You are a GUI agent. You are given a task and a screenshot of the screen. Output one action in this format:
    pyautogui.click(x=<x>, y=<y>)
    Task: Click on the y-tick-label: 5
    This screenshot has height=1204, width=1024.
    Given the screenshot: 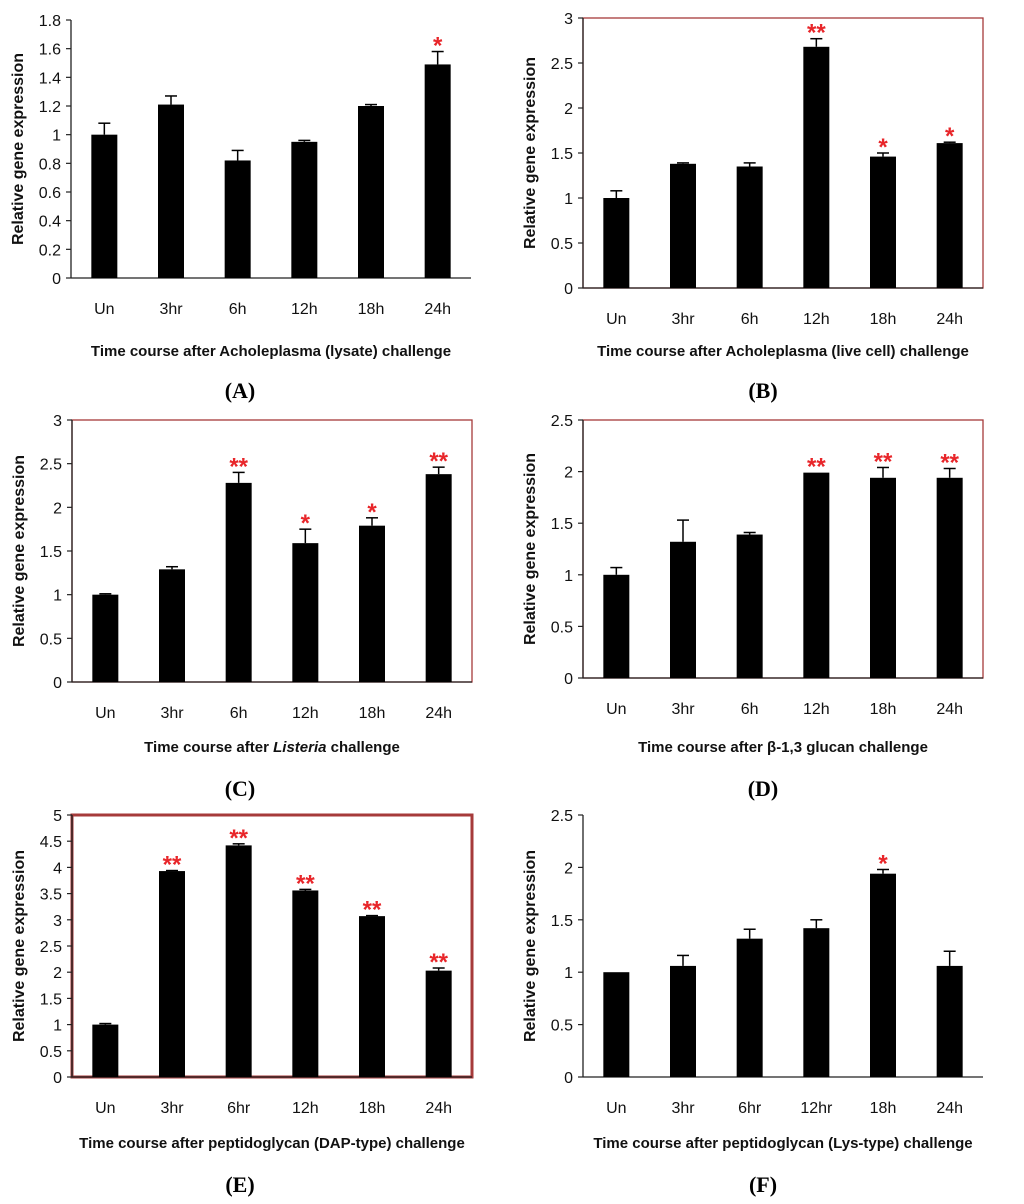 What is the action you would take?
    pyautogui.click(x=57, y=816)
    